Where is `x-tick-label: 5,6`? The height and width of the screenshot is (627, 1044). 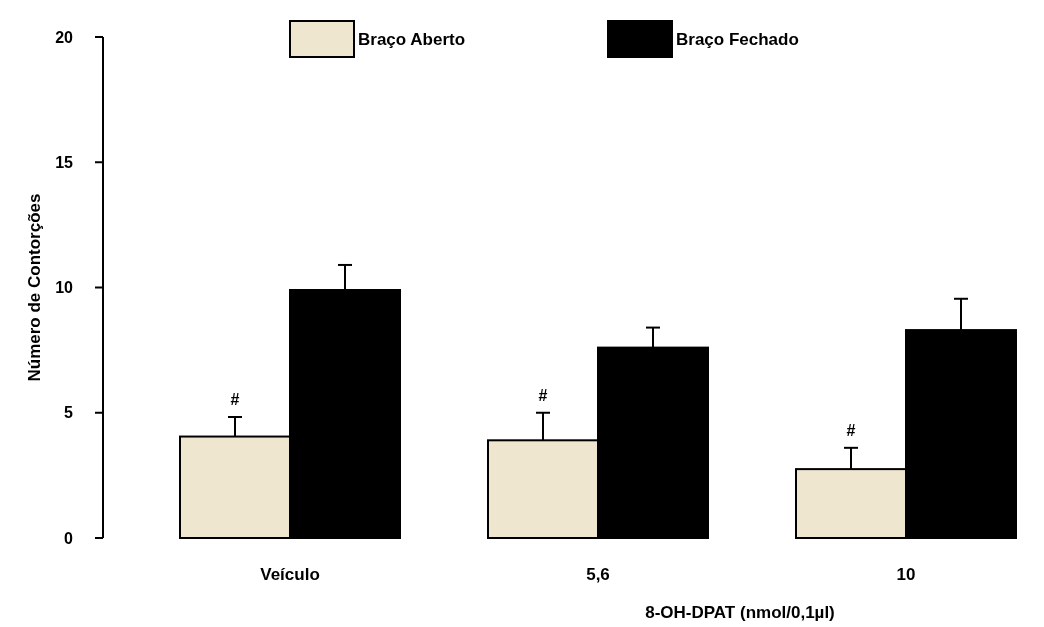
x-tick-label: 5,6 is located at coordinates (598, 574).